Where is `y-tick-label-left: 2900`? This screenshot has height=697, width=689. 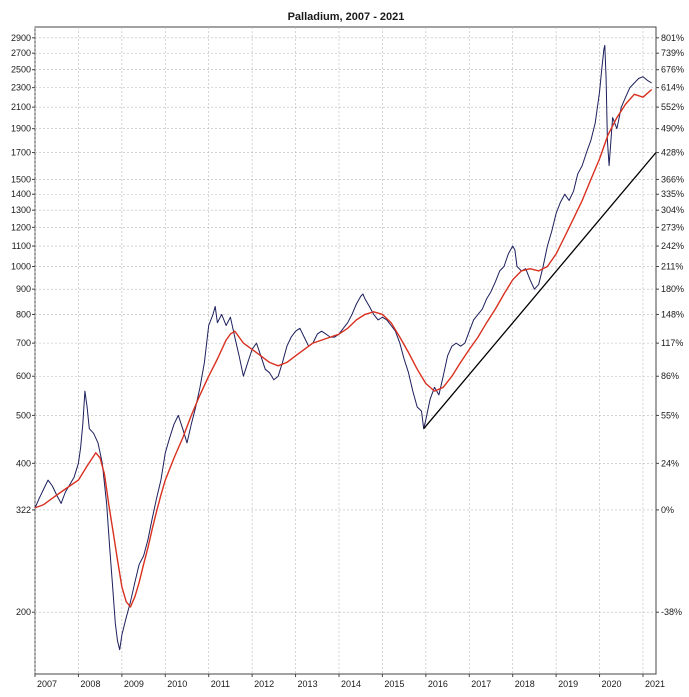
y-tick-label-left: 2900 is located at coordinates (21, 38).